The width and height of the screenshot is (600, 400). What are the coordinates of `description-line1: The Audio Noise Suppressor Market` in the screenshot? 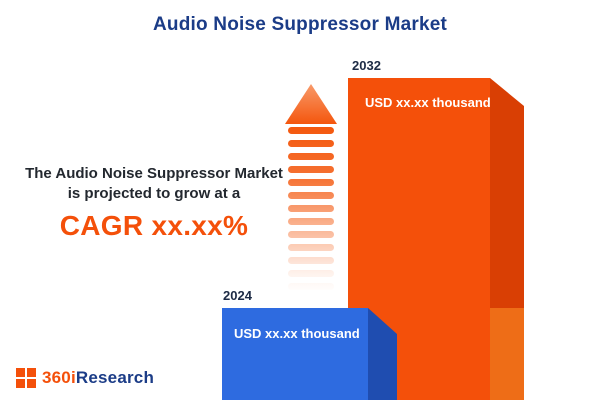 It's located at (154, 173).